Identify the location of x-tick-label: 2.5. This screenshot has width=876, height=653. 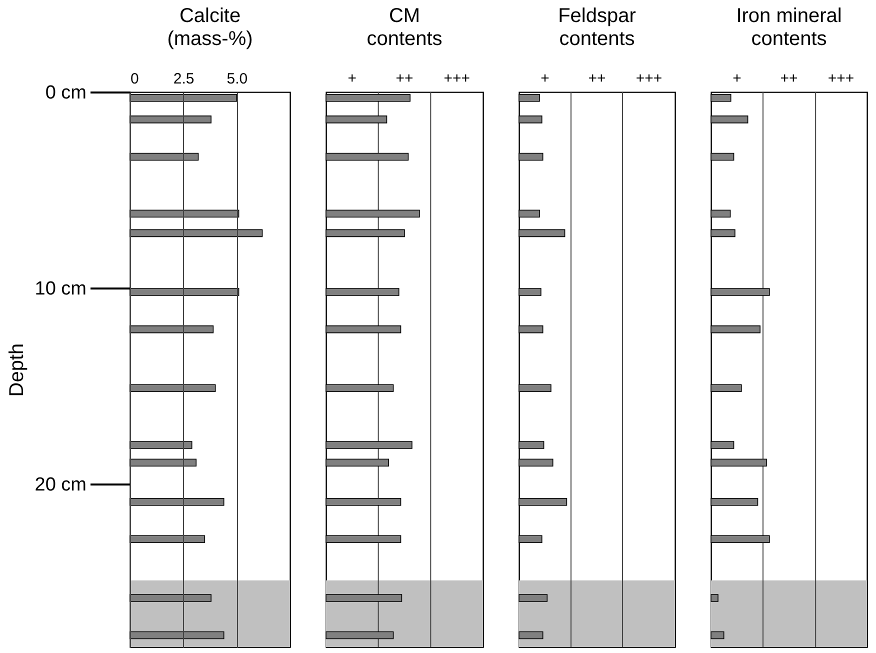
(183, 79).